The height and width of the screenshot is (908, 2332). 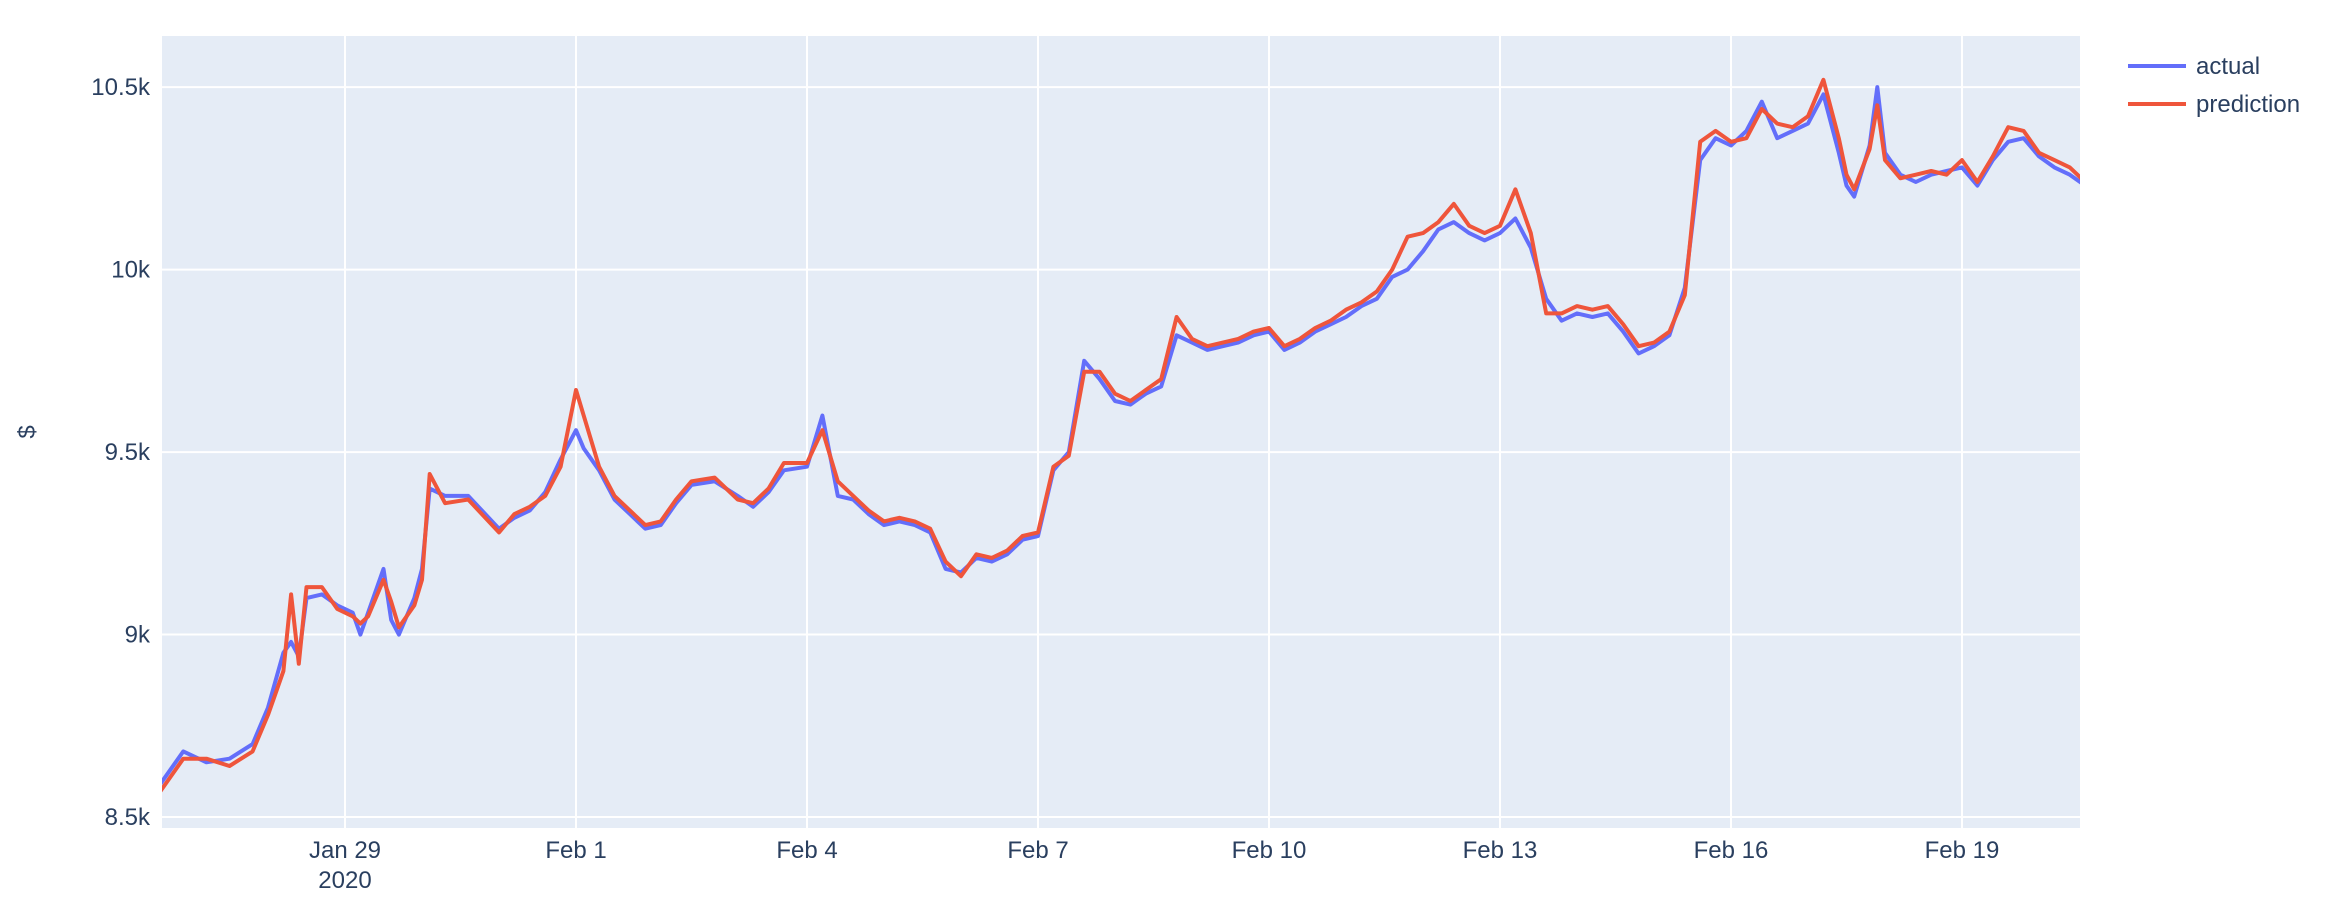 I want to click on x-tick-sublabel: 2020, so click(x=344, y=880).